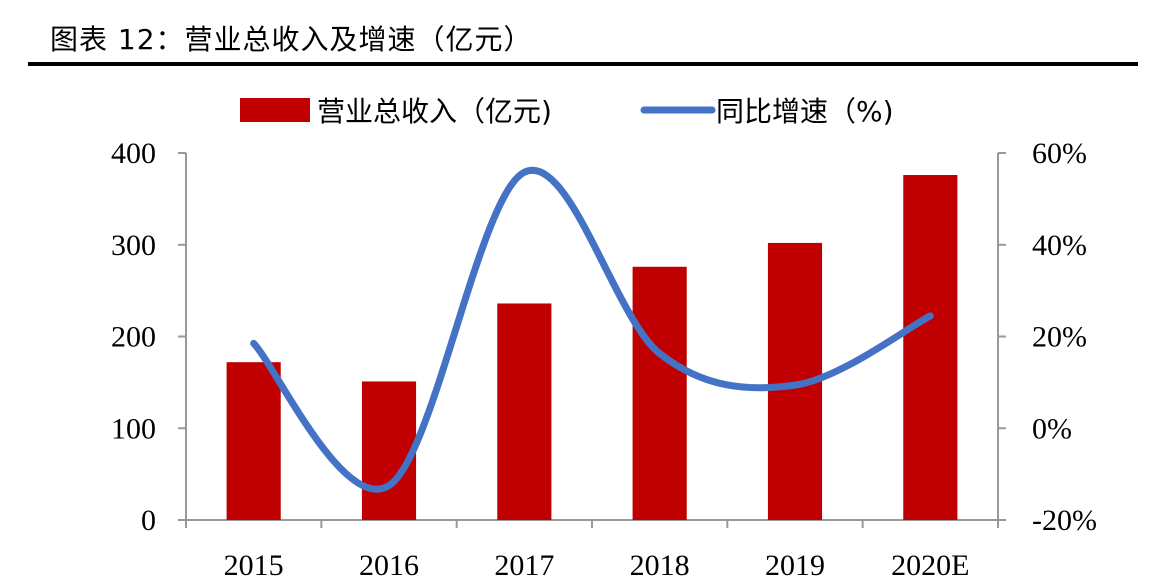 The width and height of the screenshot is (1150, 588). What do you see at coordinates (930, 565) in the screenshot?
I see `x-tick-label: 2020E` at bounding box center [930, 565].